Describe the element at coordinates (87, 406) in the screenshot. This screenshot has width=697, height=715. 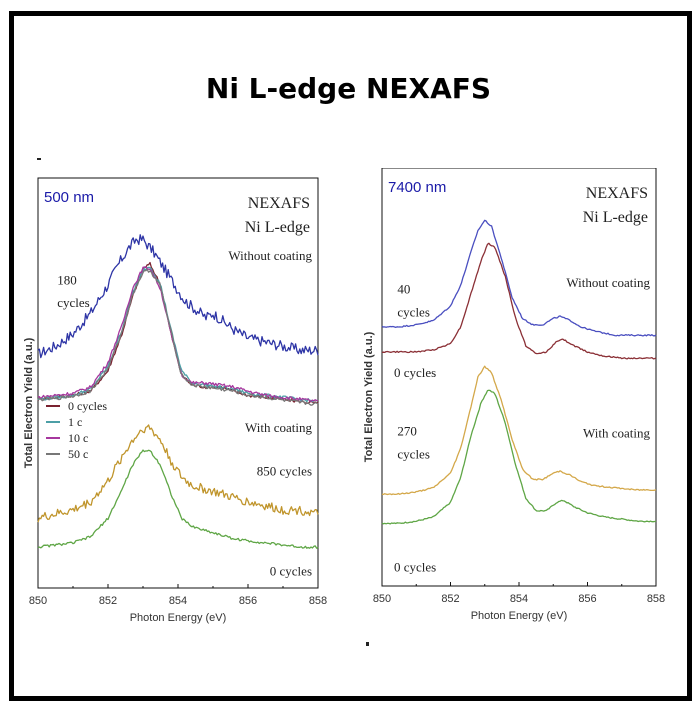
I see `legend-label: 0 cycles` at that location.